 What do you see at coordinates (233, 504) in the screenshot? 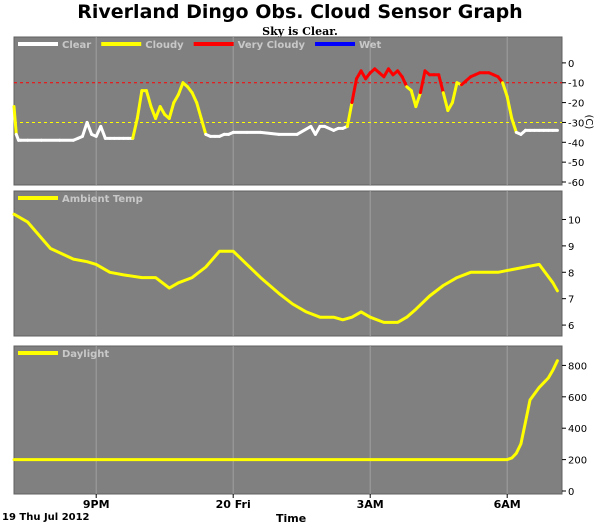
I see `x-tick-label: 20 Fri` at bounding box center [233, 504].